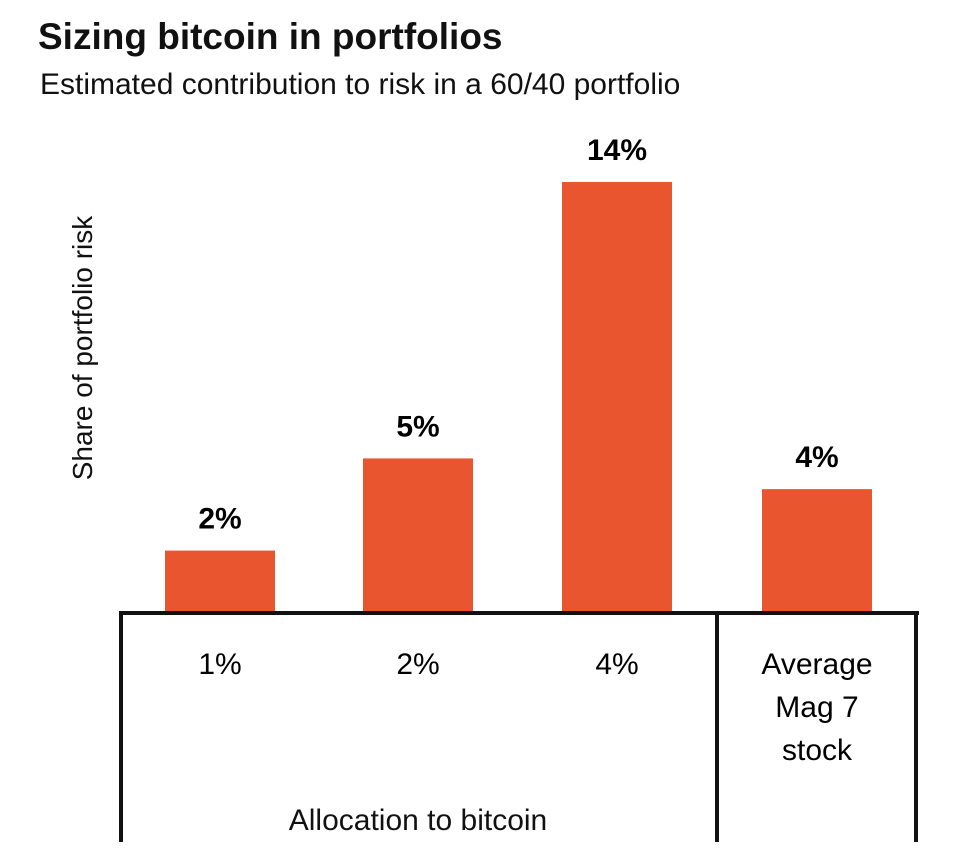 The width and height of the screenshot is (959, 862). Describe the element at coordinates (816, 664) in the screenshot. I see `x-tick-label: Average` at that location.